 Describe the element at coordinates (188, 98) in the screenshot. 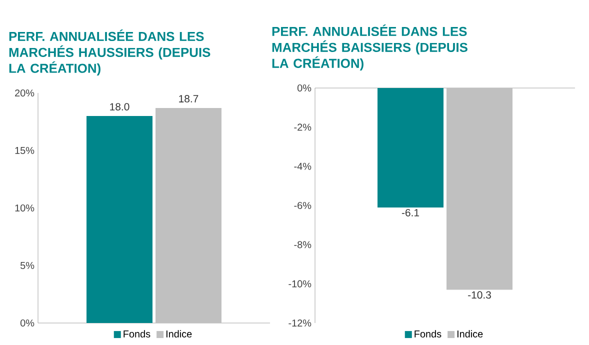

I see `data-label: 18.7` at that location.